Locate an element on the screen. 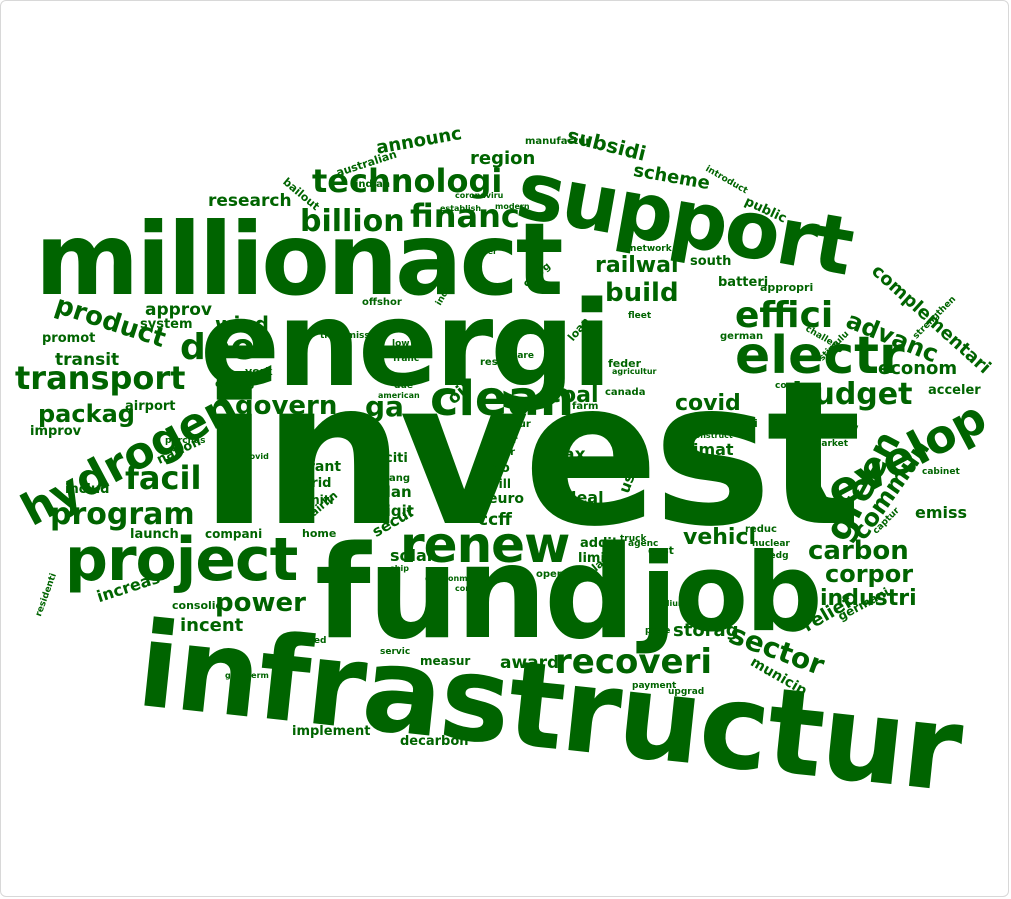  cloud-word: effici is located at coordinates (784, 315).